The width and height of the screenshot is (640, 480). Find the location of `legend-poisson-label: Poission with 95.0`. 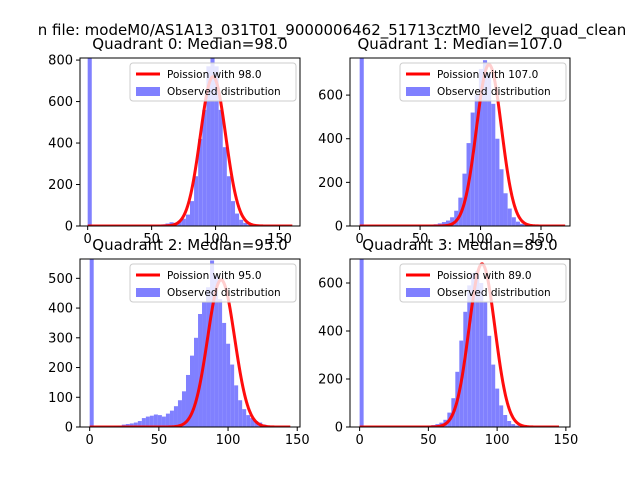

legend-poisson-label: Poission with 95.0 is located at coordinates (214, 276).